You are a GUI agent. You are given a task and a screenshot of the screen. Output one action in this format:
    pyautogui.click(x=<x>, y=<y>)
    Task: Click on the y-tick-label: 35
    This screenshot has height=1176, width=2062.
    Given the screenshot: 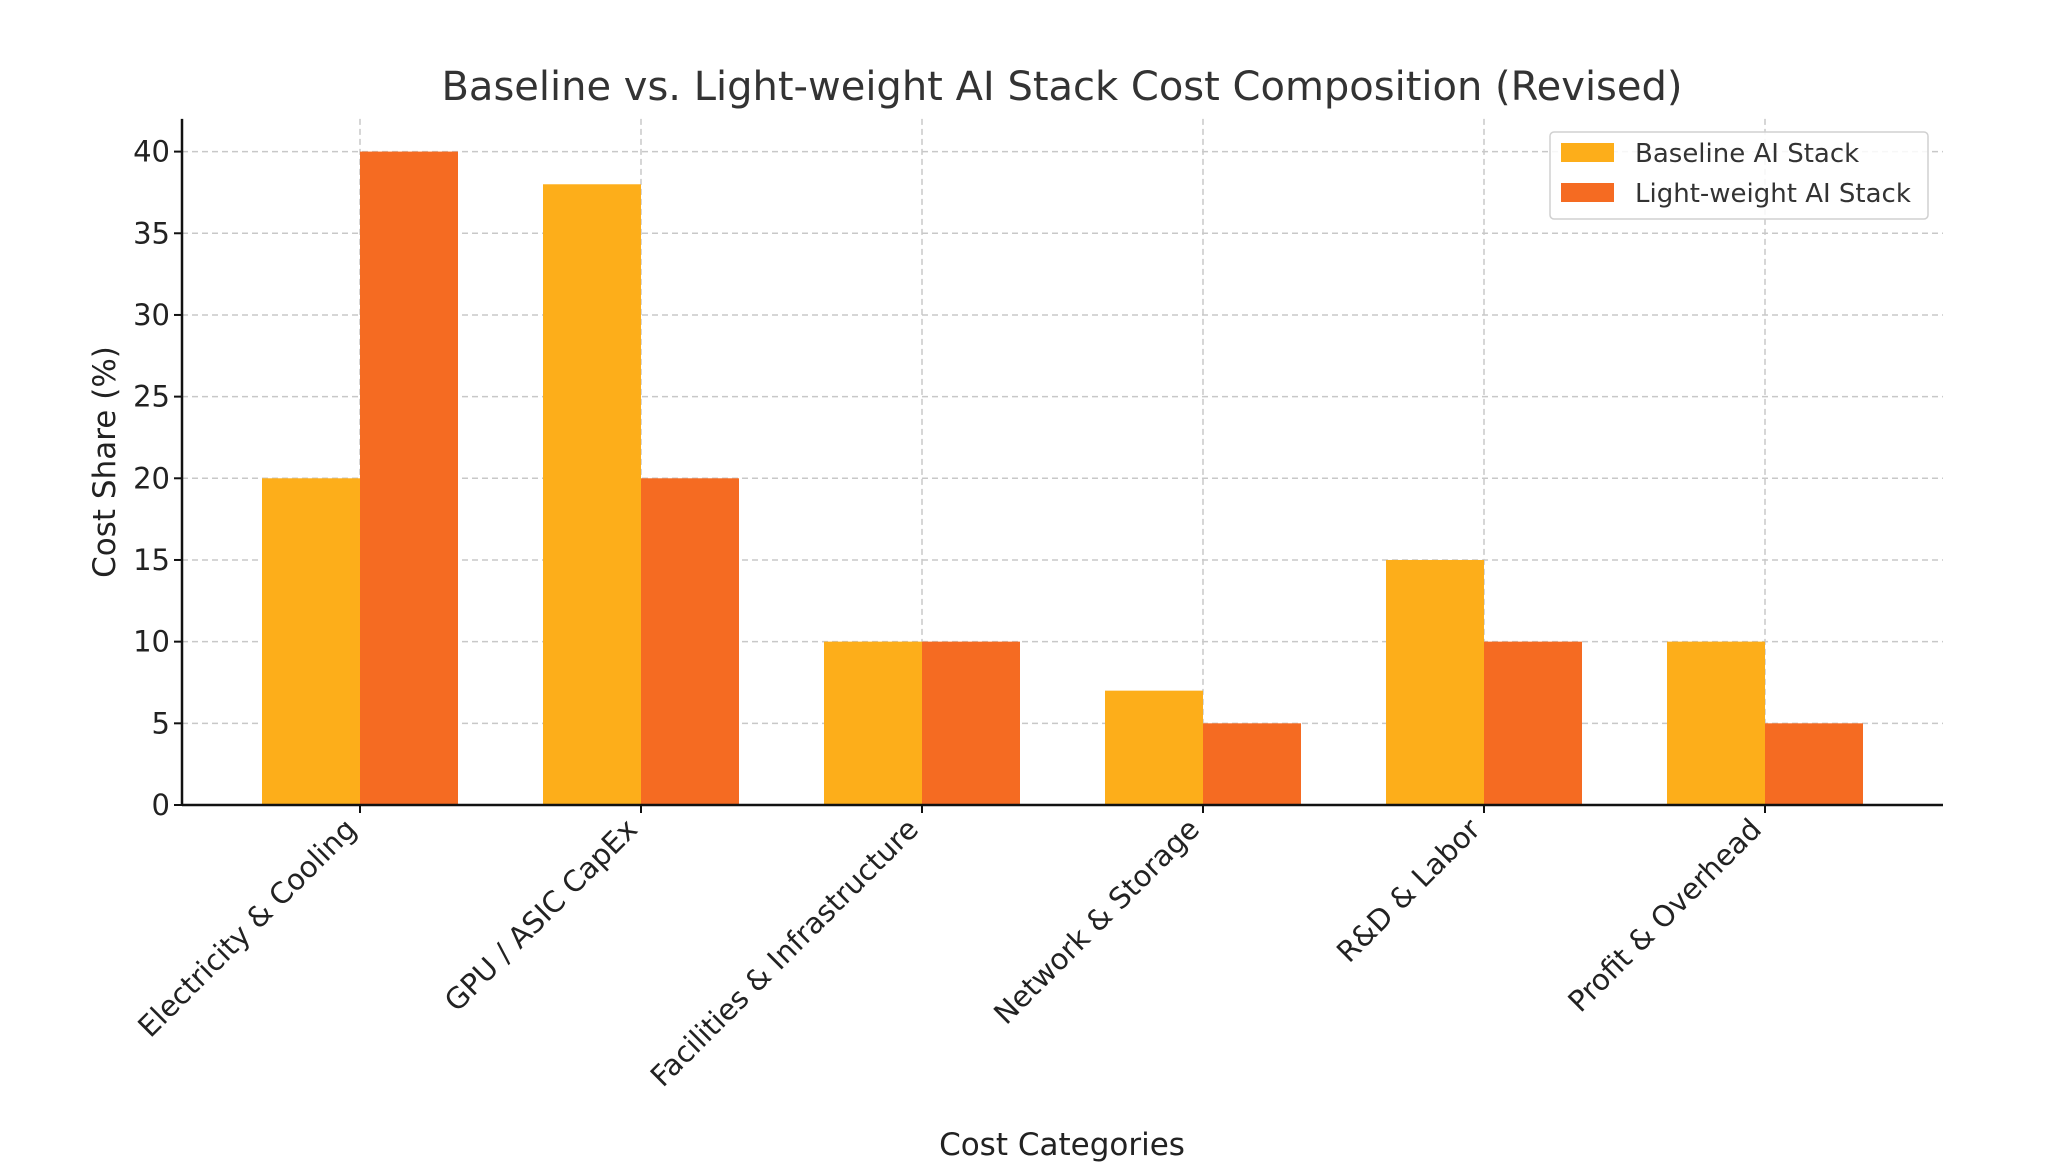 What is the action you would take?
    pyautogui.click(x=151, y=233)
    